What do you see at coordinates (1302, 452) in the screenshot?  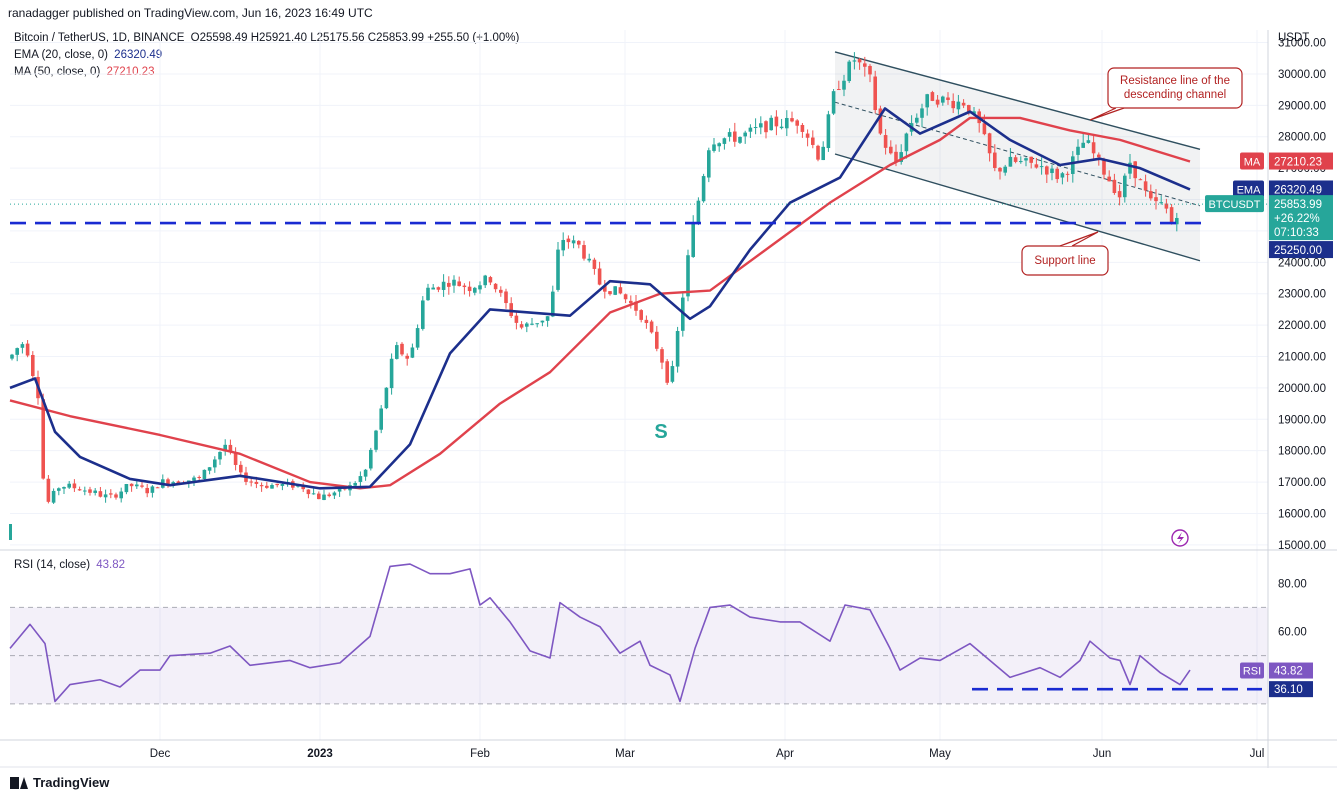 I see `price-axis-tick: 18000.00` at bounding box center [1302, 452].